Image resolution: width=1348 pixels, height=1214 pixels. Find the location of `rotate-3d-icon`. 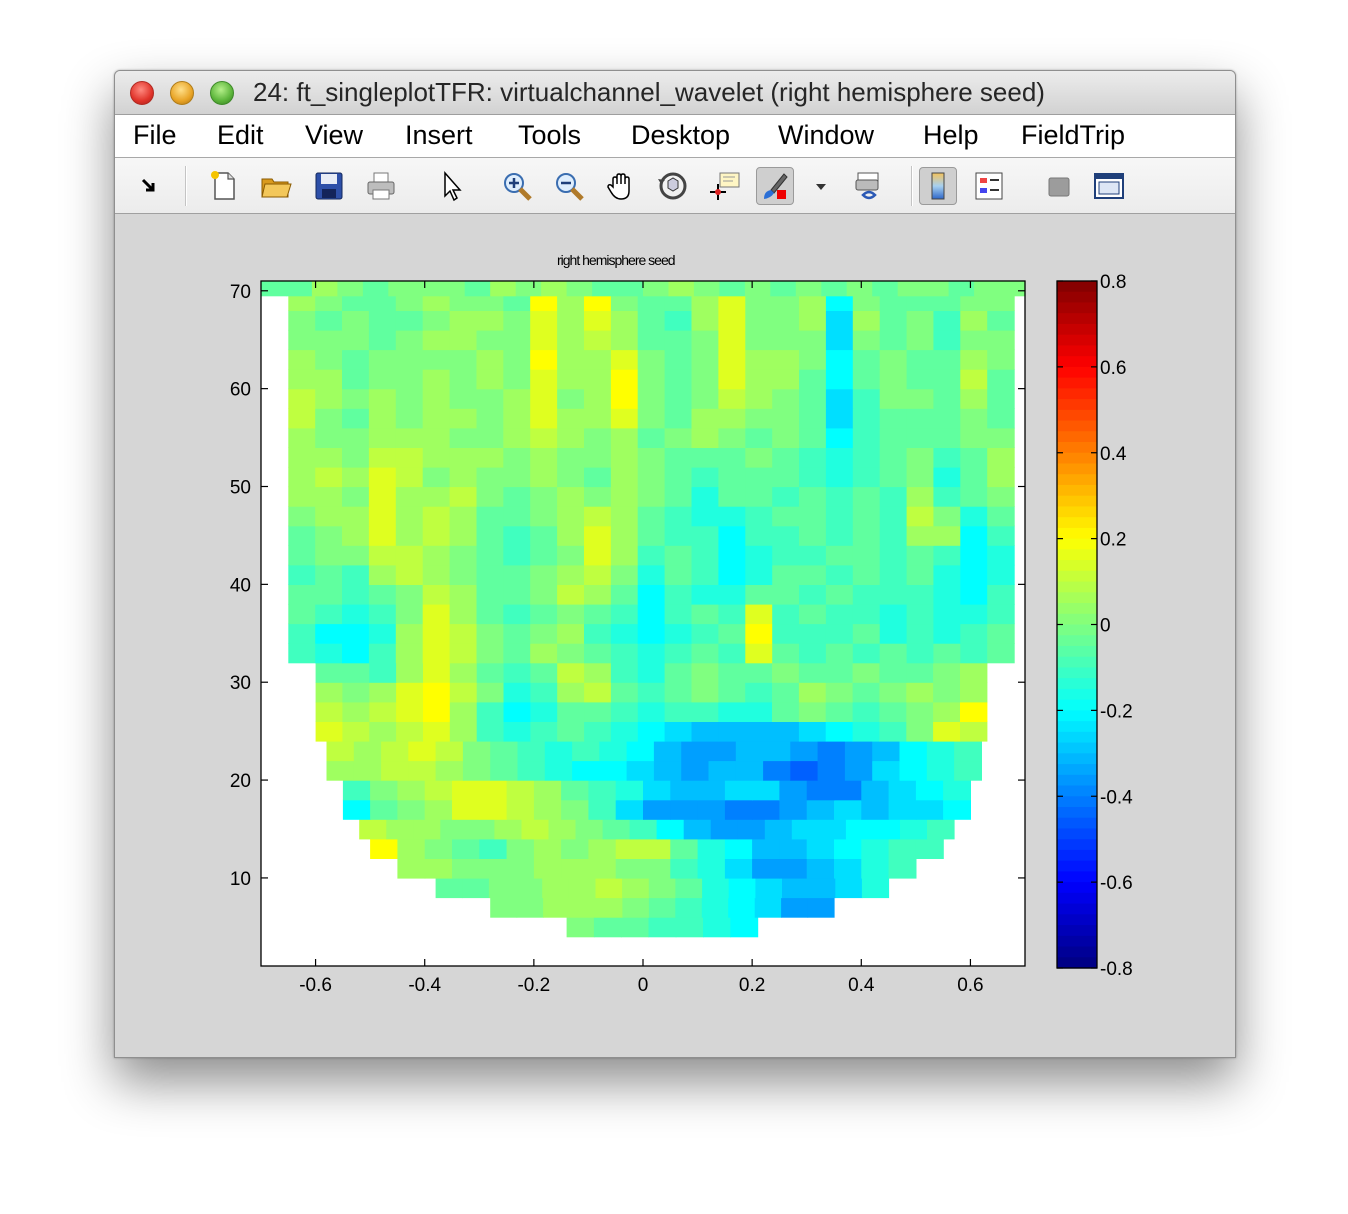

rotate-3d-icon is located at coordinates (673, 186).